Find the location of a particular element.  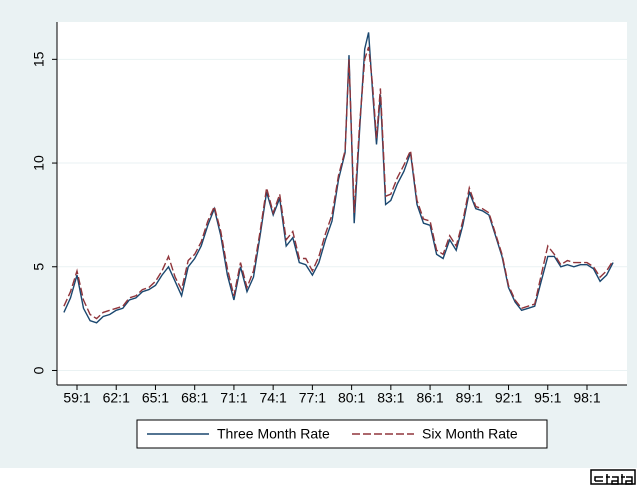

x-tick-label: 89:1 is located at coordinates (469, 398).